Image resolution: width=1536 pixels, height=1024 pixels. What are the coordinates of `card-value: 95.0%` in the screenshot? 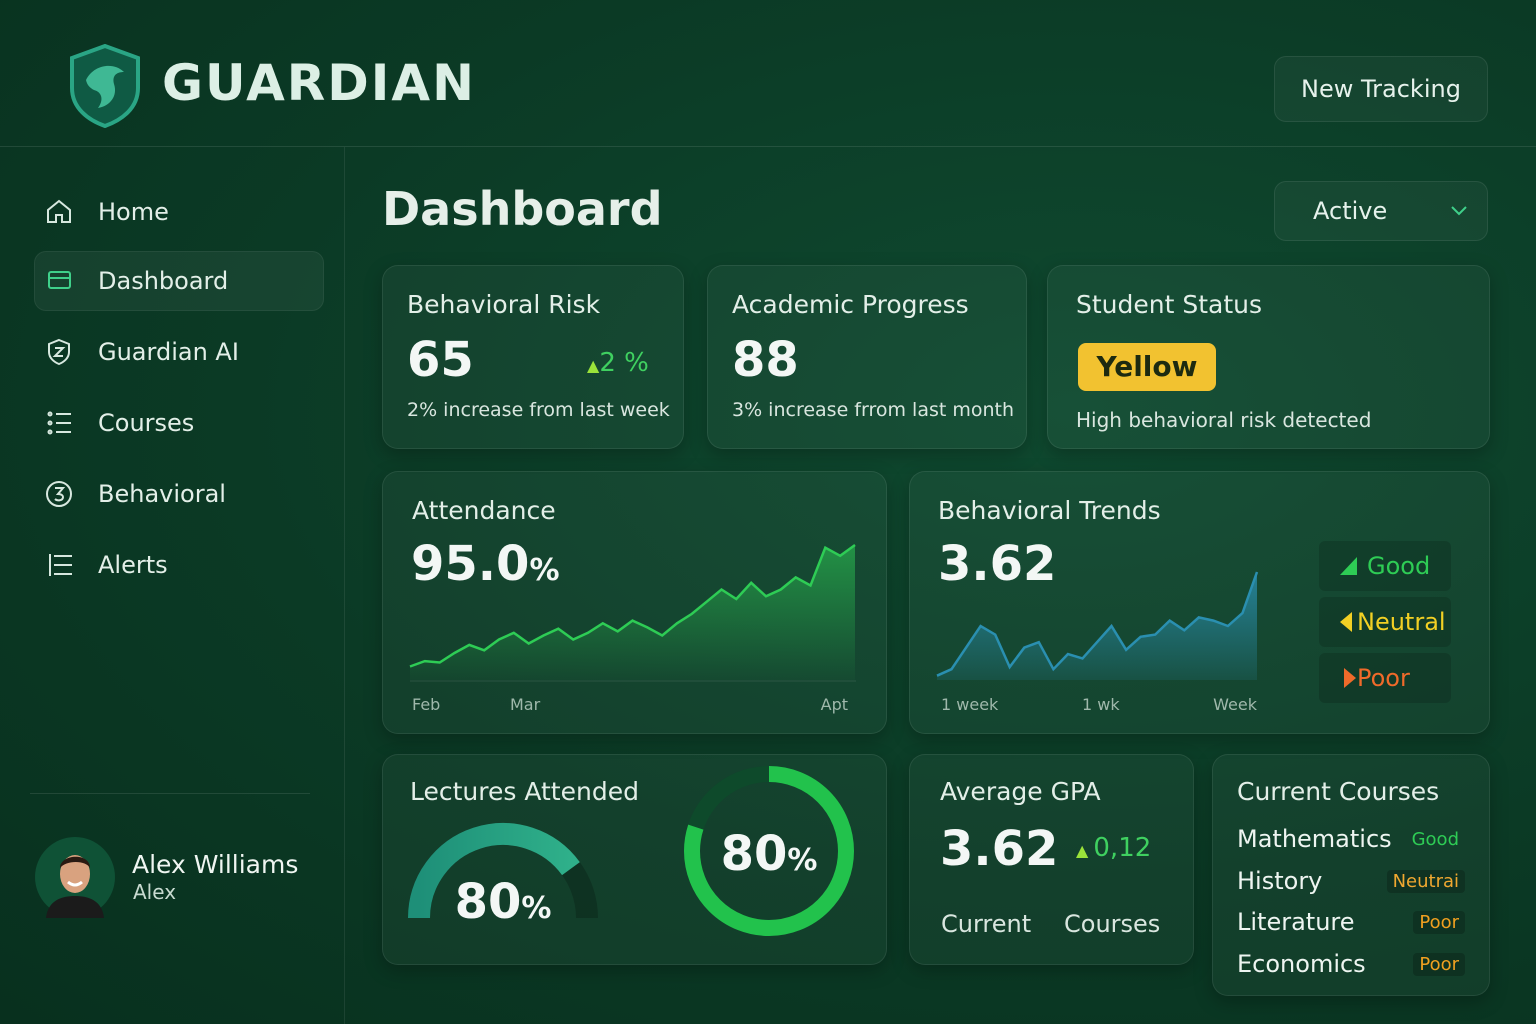 It's located at (485, 564).